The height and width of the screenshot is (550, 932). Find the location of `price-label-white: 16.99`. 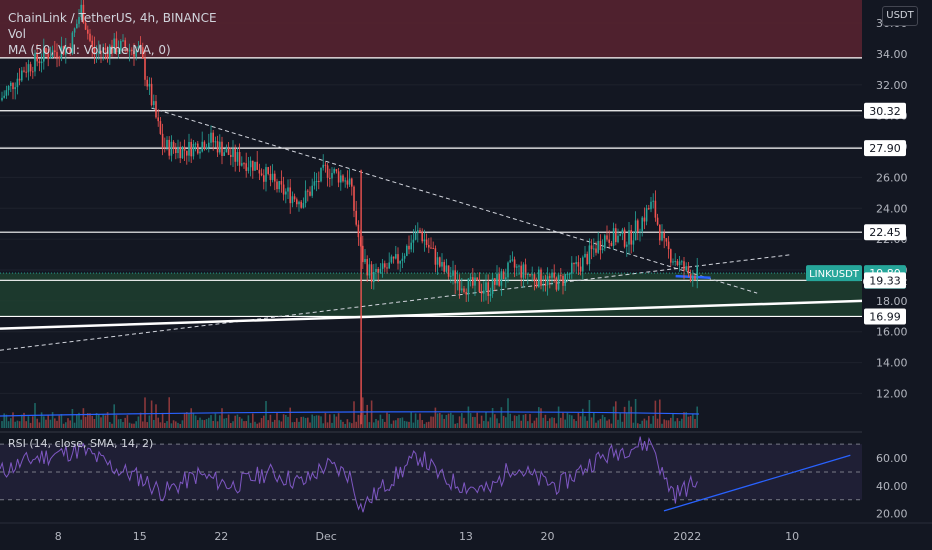

price-label-white: 16.99 is located at coordinates (885, 316).